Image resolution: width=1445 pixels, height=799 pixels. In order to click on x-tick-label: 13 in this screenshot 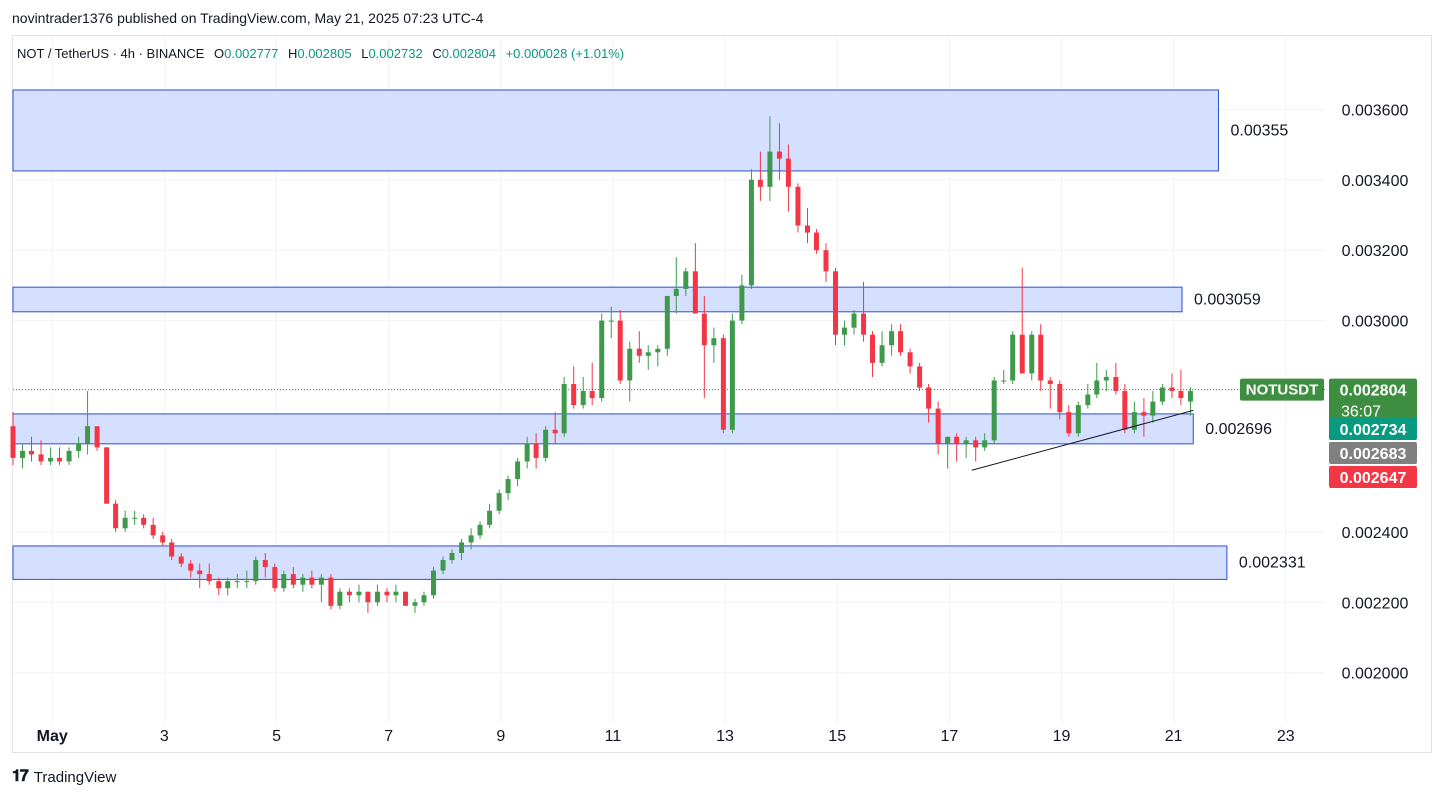, I will do `click(725, 736)`.